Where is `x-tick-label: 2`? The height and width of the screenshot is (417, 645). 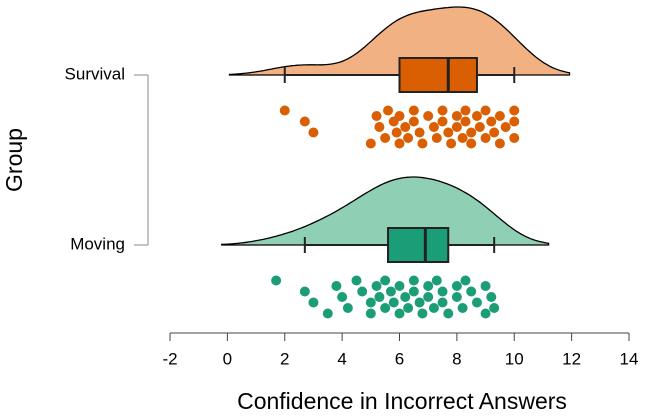
x-tick-label: 2 is located at coordinates (284, 358).